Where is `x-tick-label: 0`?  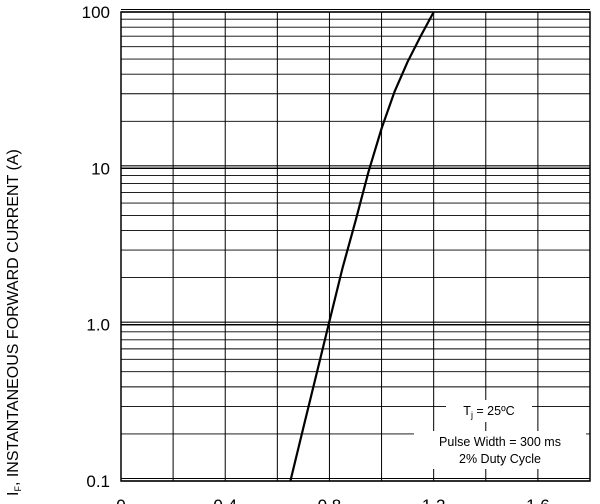 x-tick-label: 0 is located at coordinates (120, 500).